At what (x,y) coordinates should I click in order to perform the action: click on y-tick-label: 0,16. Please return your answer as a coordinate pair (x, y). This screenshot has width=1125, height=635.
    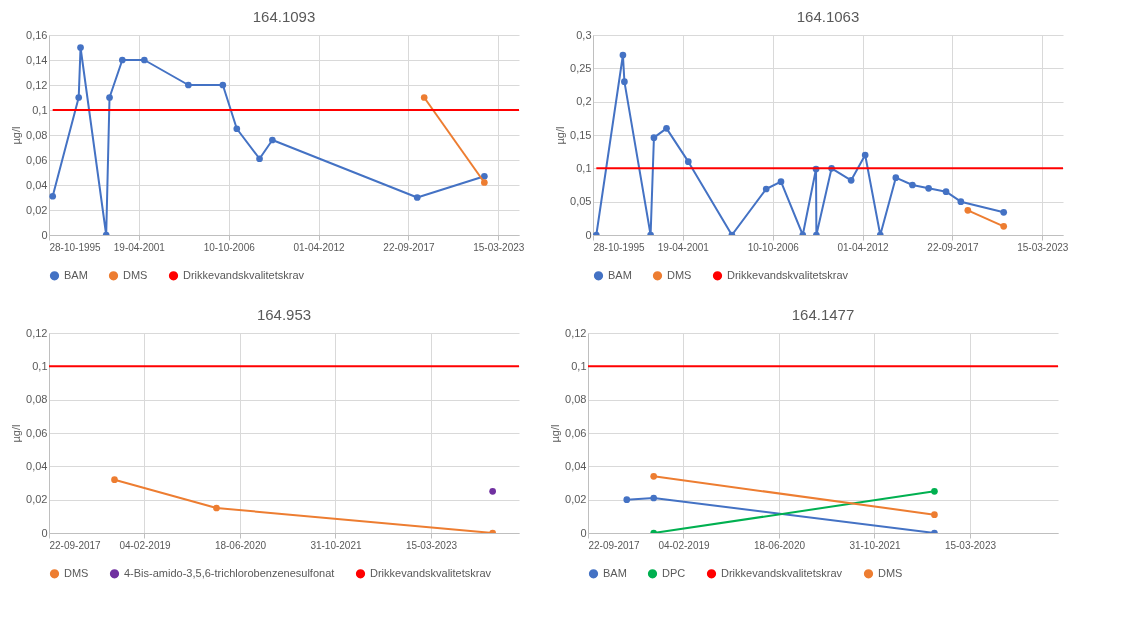
    Looking at the image, I should click on (37, 34).